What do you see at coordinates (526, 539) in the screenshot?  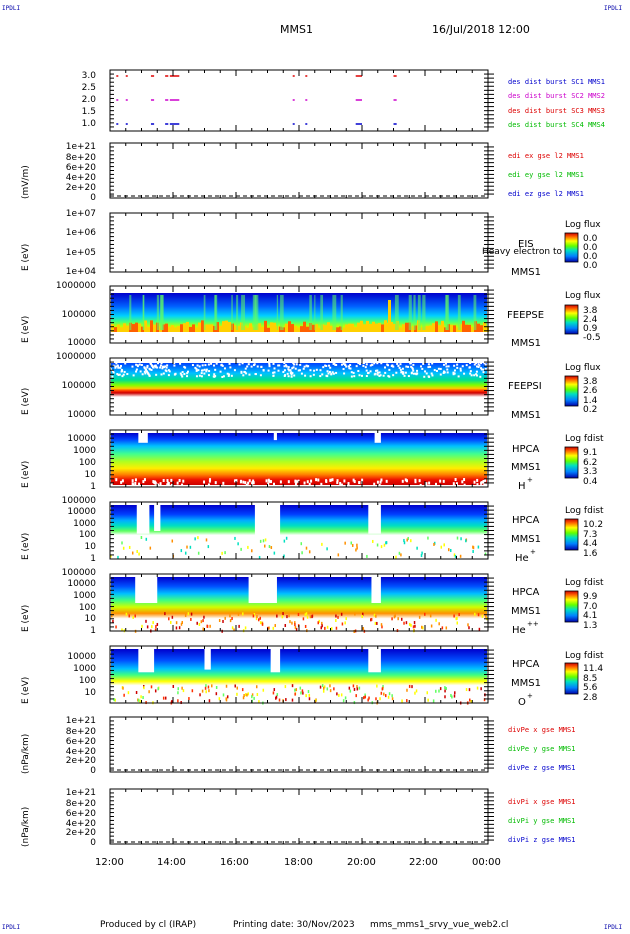 I see `spacecraft-label: MMS1` at bounding box center [526, 539].